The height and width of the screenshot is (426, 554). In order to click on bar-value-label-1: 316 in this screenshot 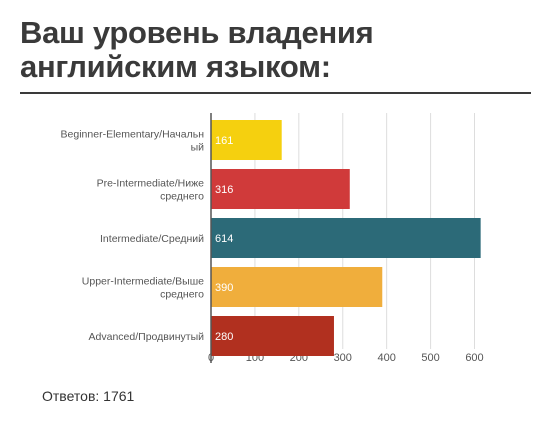, I will do `click(224, 190)`.